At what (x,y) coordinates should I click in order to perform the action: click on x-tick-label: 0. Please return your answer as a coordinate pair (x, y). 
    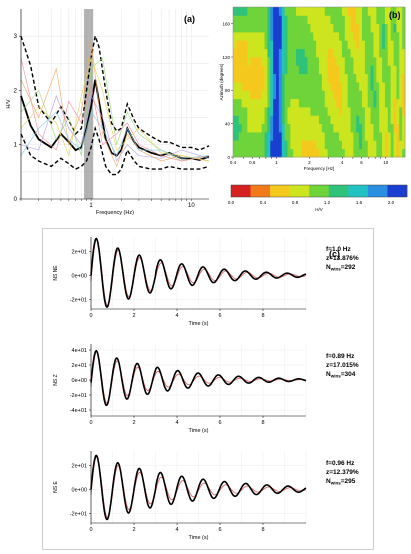
    Looking at the image, I should click on (90, 423).